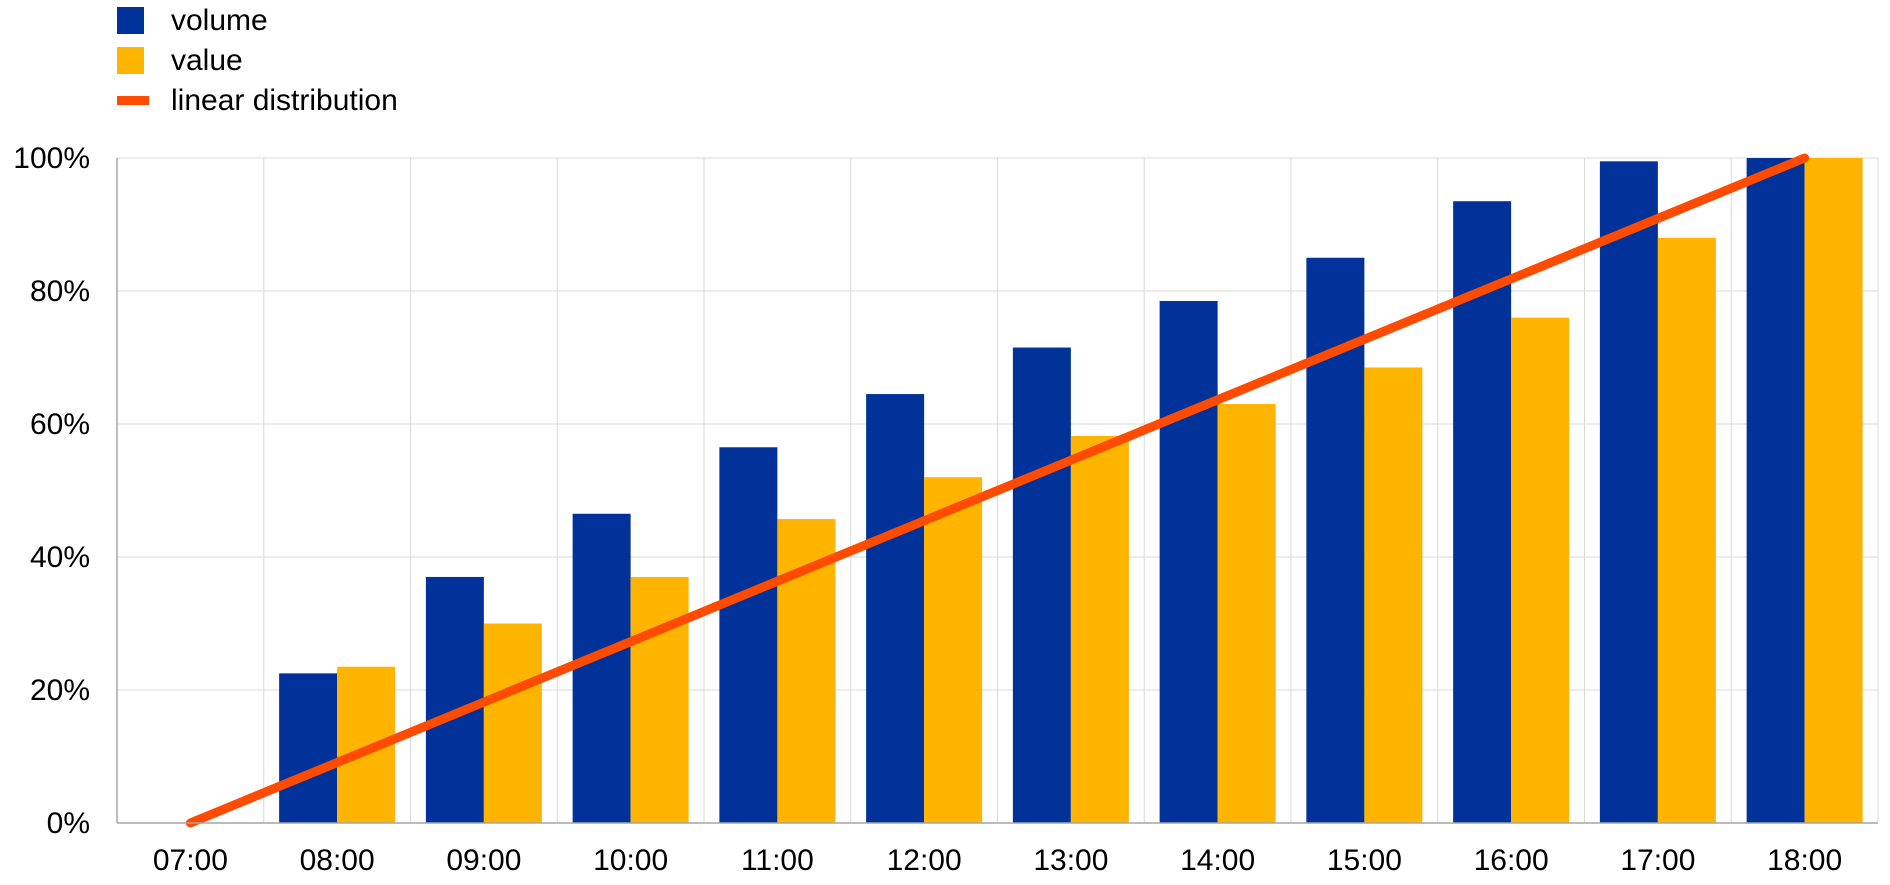 The width and height of the screenshot is (1890, 885). Describe the element at coordinates (257, 60) in the screenshot. I see `legend: volume value linear distribution` at that location.